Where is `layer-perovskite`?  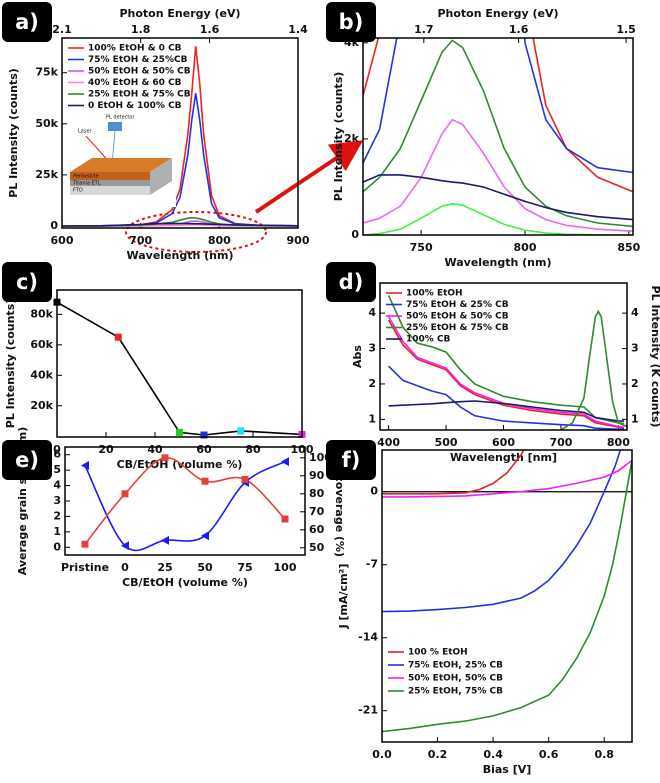
layer-perovskite is located at coordinates (110, 176).